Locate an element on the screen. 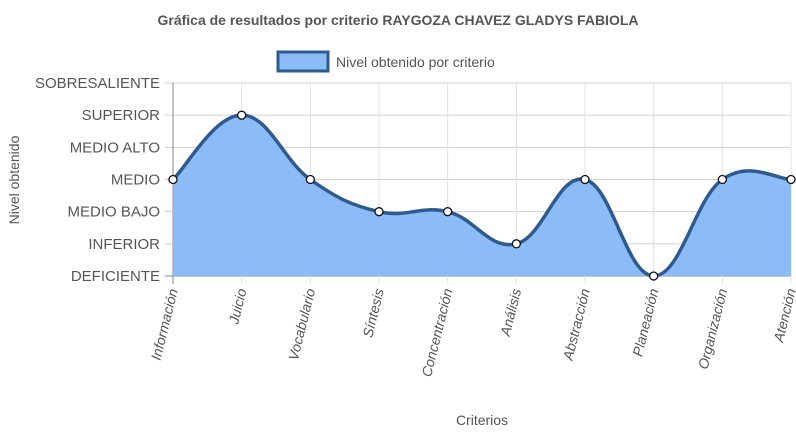 The image size is (796, 435). x-tick-label: Información is located at coordinates (164, 324).